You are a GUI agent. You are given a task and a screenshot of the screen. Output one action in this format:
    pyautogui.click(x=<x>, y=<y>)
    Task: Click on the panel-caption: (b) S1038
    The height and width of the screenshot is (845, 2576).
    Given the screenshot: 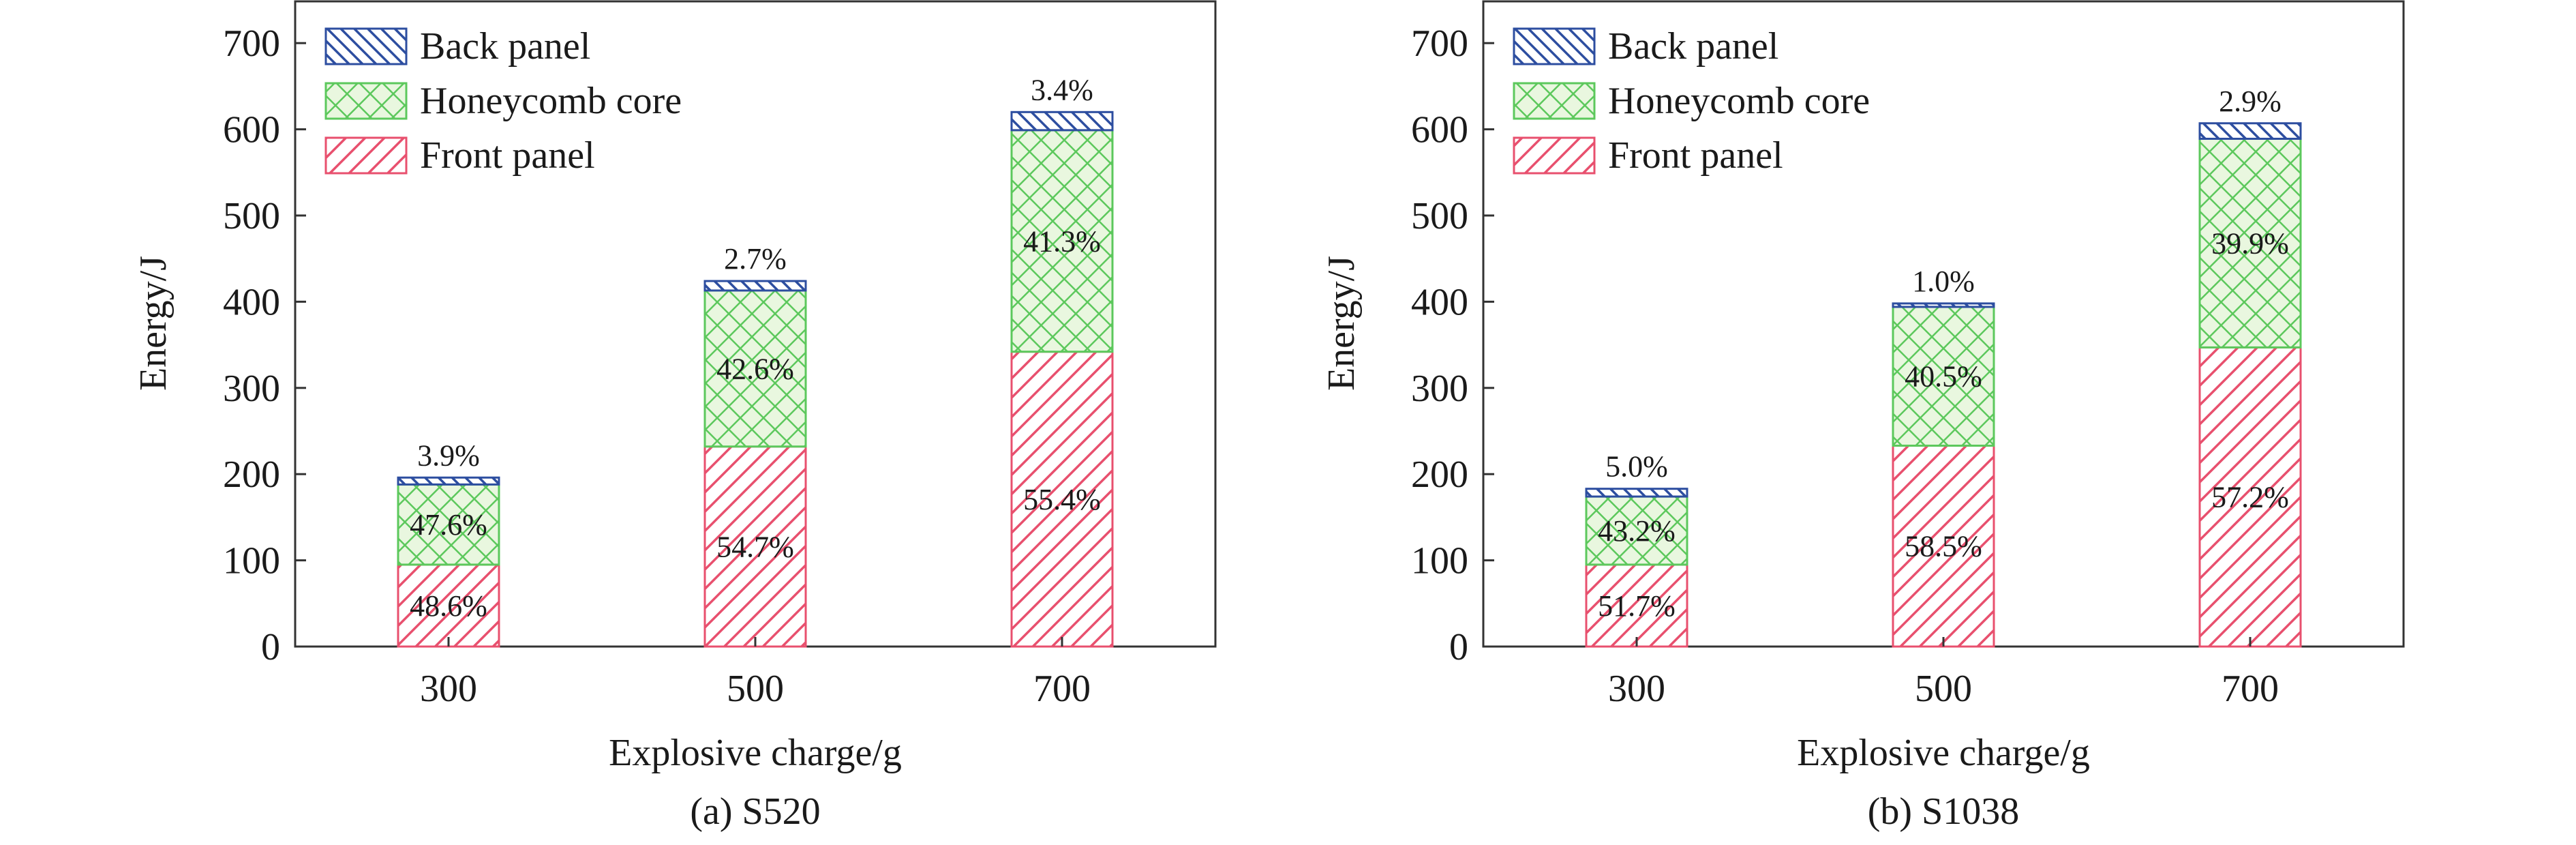 What is the action you would take?
    pyautogui.click(x=1944, y=811)
    